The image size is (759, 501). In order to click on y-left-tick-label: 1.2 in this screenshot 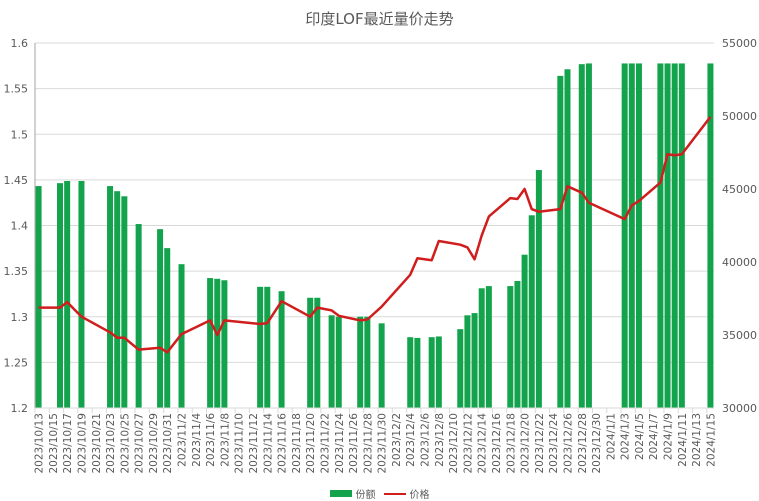, I will do `click(20, 408)`.